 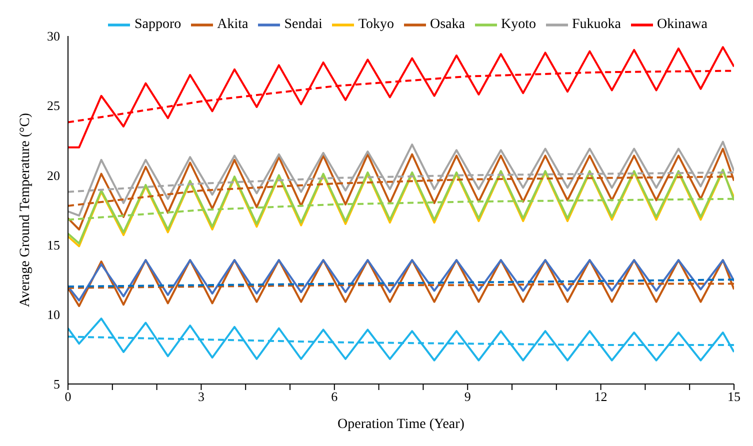 What do you see at coordinates (158, 24) in the screenshot?
I see `legend-label: Sapporo` at bounding box center [158, 24].